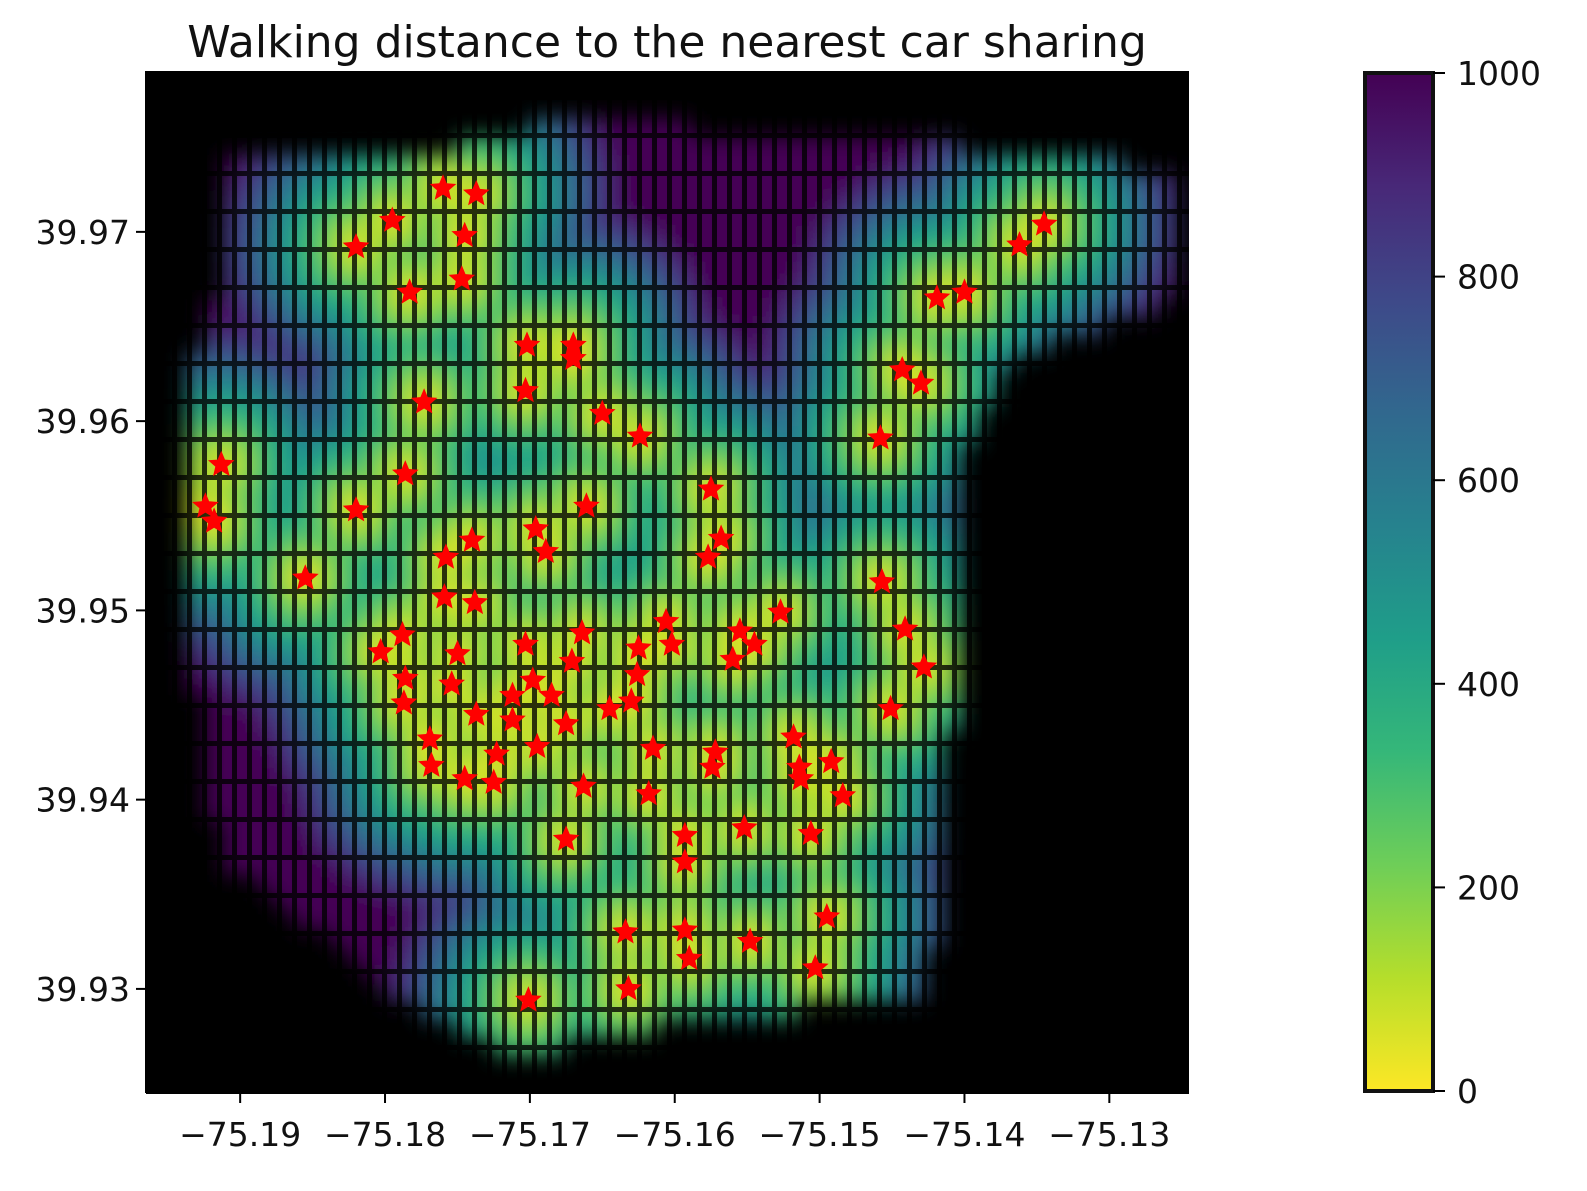 Image resolution: width=1587 pixels, height=1191 pixels. I want to click on y-tick-label: 39.94, so click(83, 800).